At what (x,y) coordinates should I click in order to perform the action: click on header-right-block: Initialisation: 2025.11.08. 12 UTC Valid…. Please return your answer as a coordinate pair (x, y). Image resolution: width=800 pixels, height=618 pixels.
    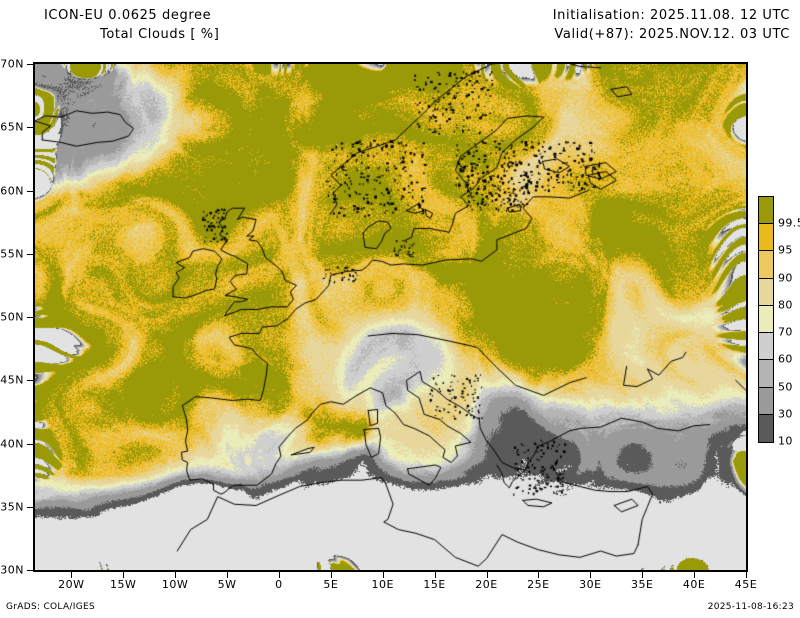
    Looking at the image, I should click on (625, 25).